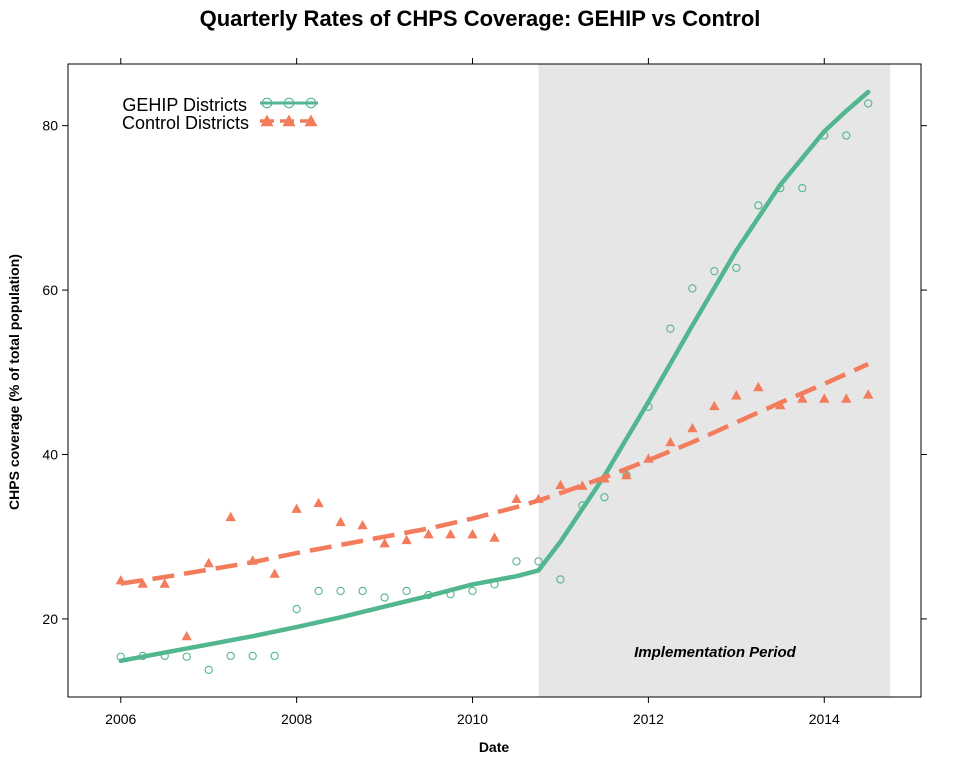 This screenshot has width=960, height=768. Describe the element at coordinates (648, 719) in the screenshot. I see `x-tick-label: 2012` at that location.